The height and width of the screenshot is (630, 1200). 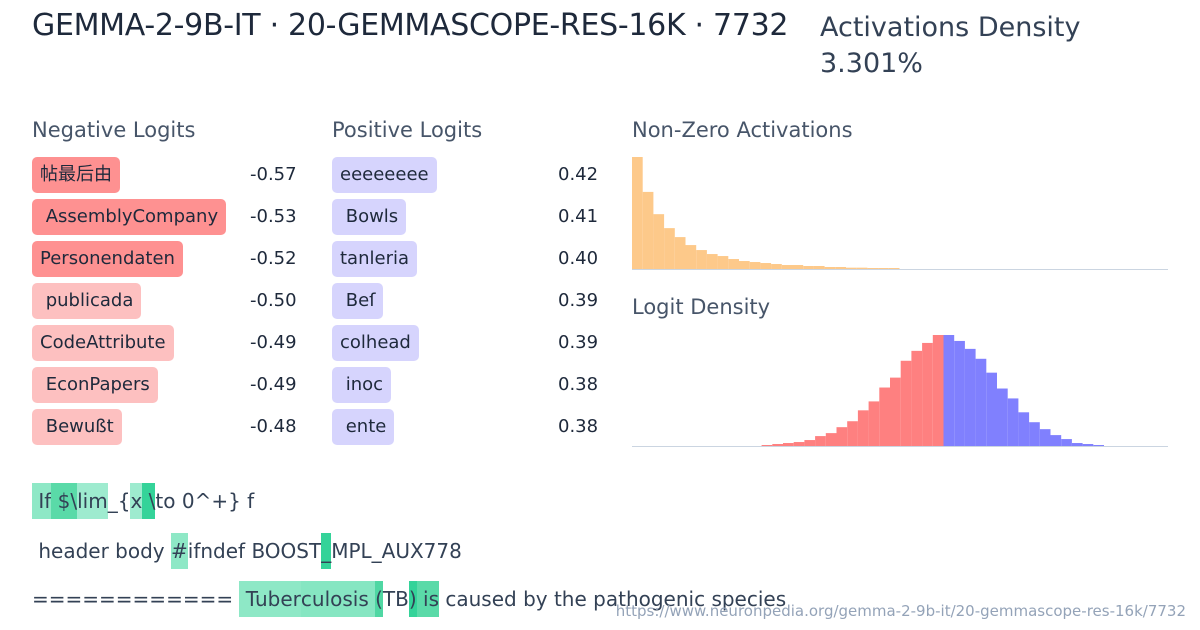 What do you see at coordinates (87, 301) in the screenshot?
I see `logit-token: publicada` at bounding box center [87, 301].